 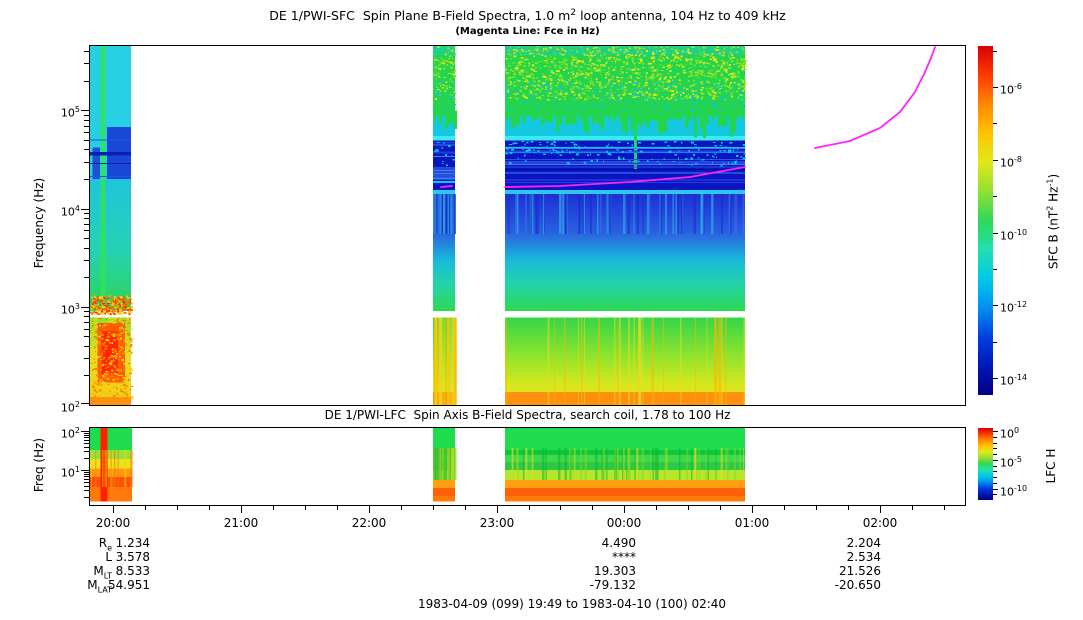 What do you see at coordinates (1018, 159) in the screenshot?
I see `sfc-colorbar-tick-label-exp: -8` at bounding box center [1018, 159].